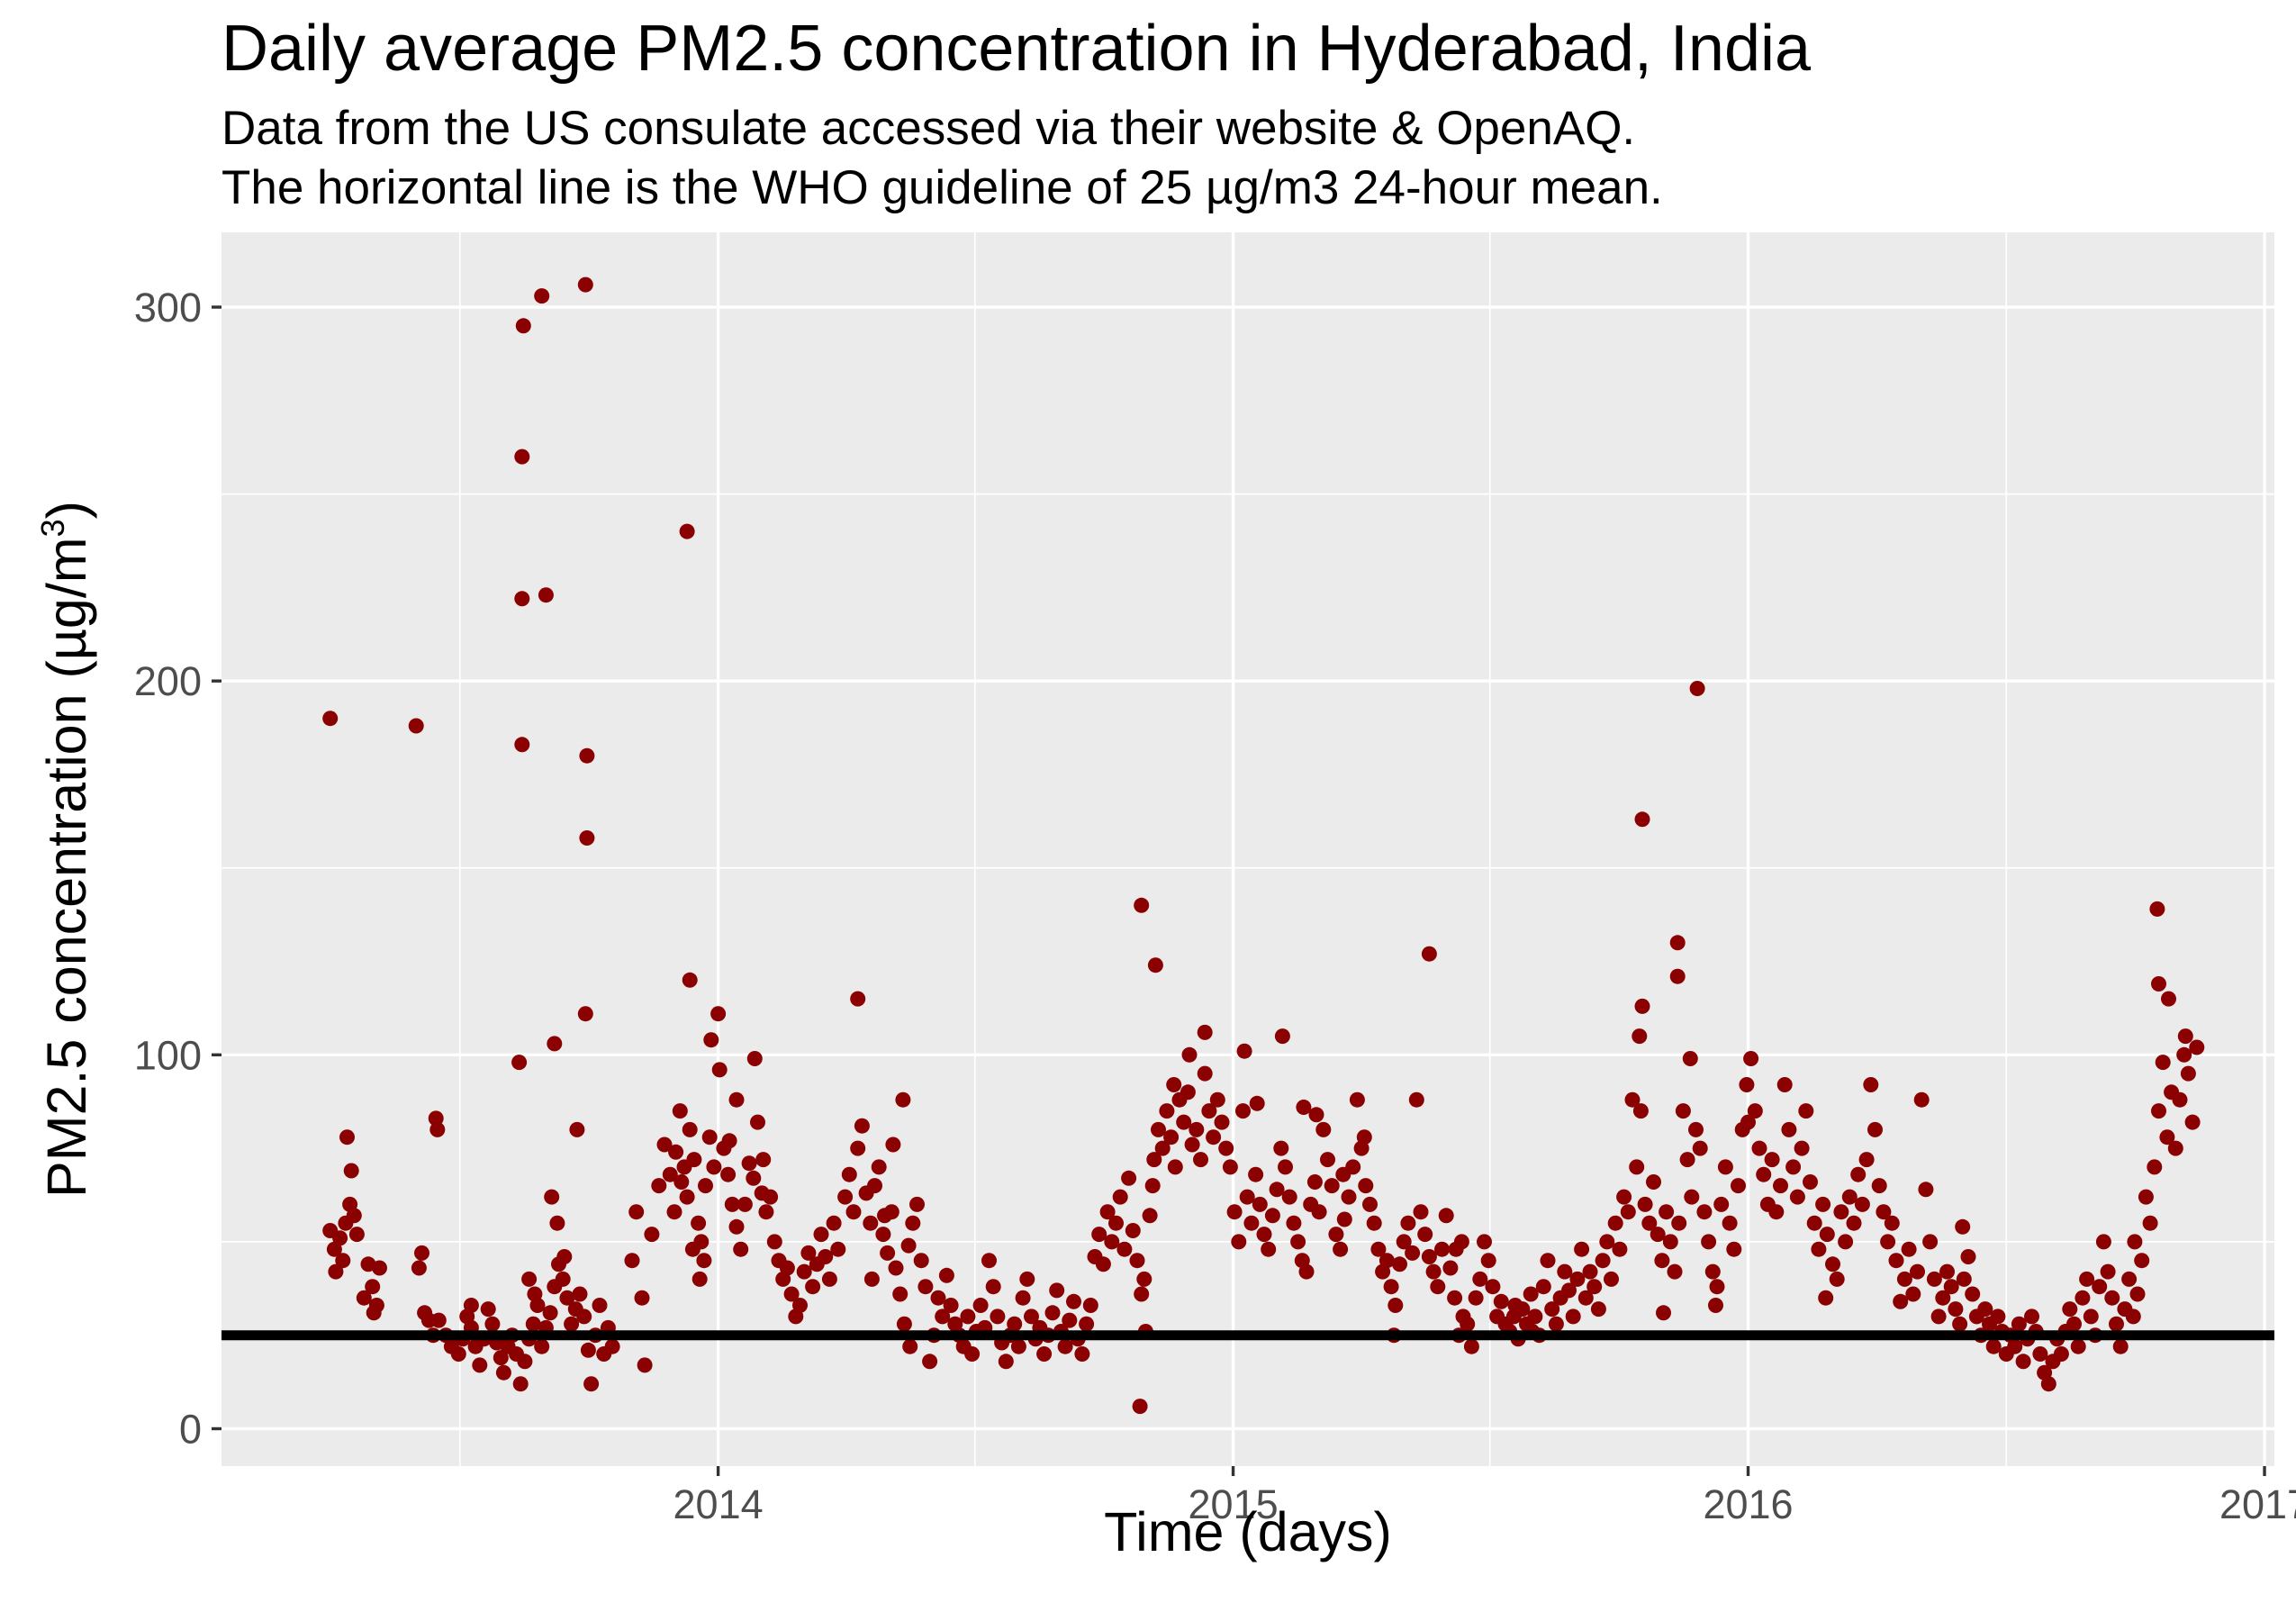 The image size is (2296, 1621). I want to click on y-axis-title-close: ), so click(66, 510).